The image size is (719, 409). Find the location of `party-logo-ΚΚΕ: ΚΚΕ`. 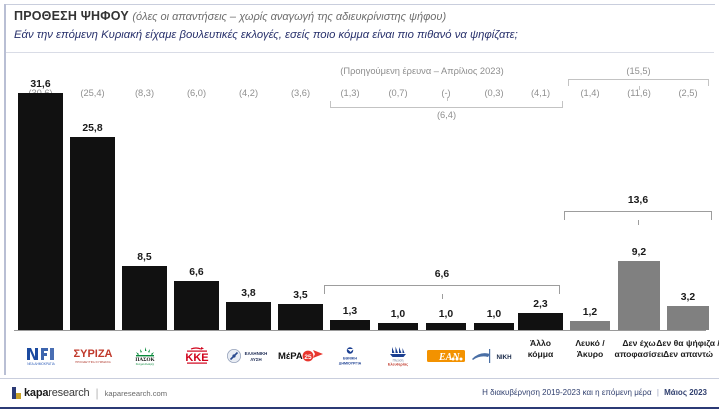

party-logo-ΚΚΕ: ΚΚΕ is located at coordinates (196, 356).